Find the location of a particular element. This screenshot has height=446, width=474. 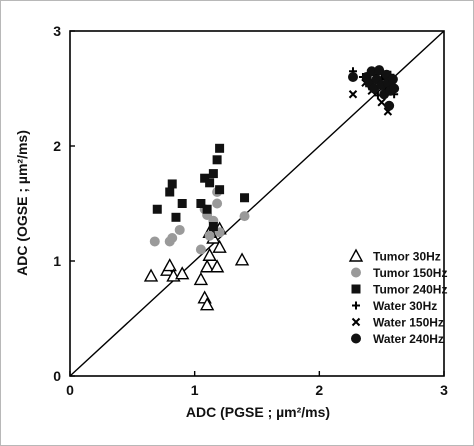

series-tumor-30hz is located at coordinates (196, 266).